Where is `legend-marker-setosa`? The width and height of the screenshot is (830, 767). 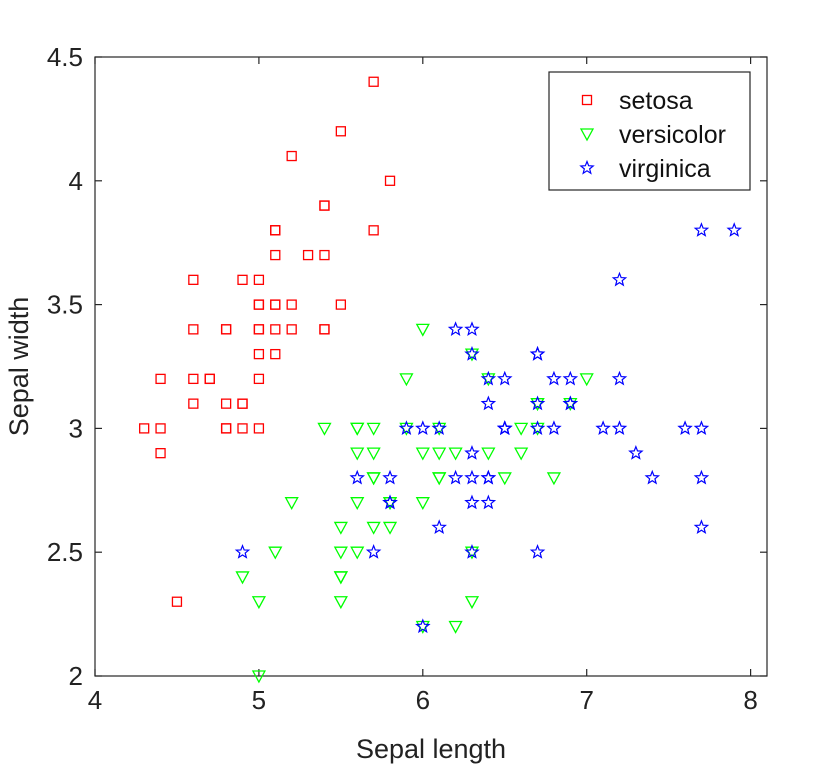 legend-marker-setosa is located at coordinates (587, 100).